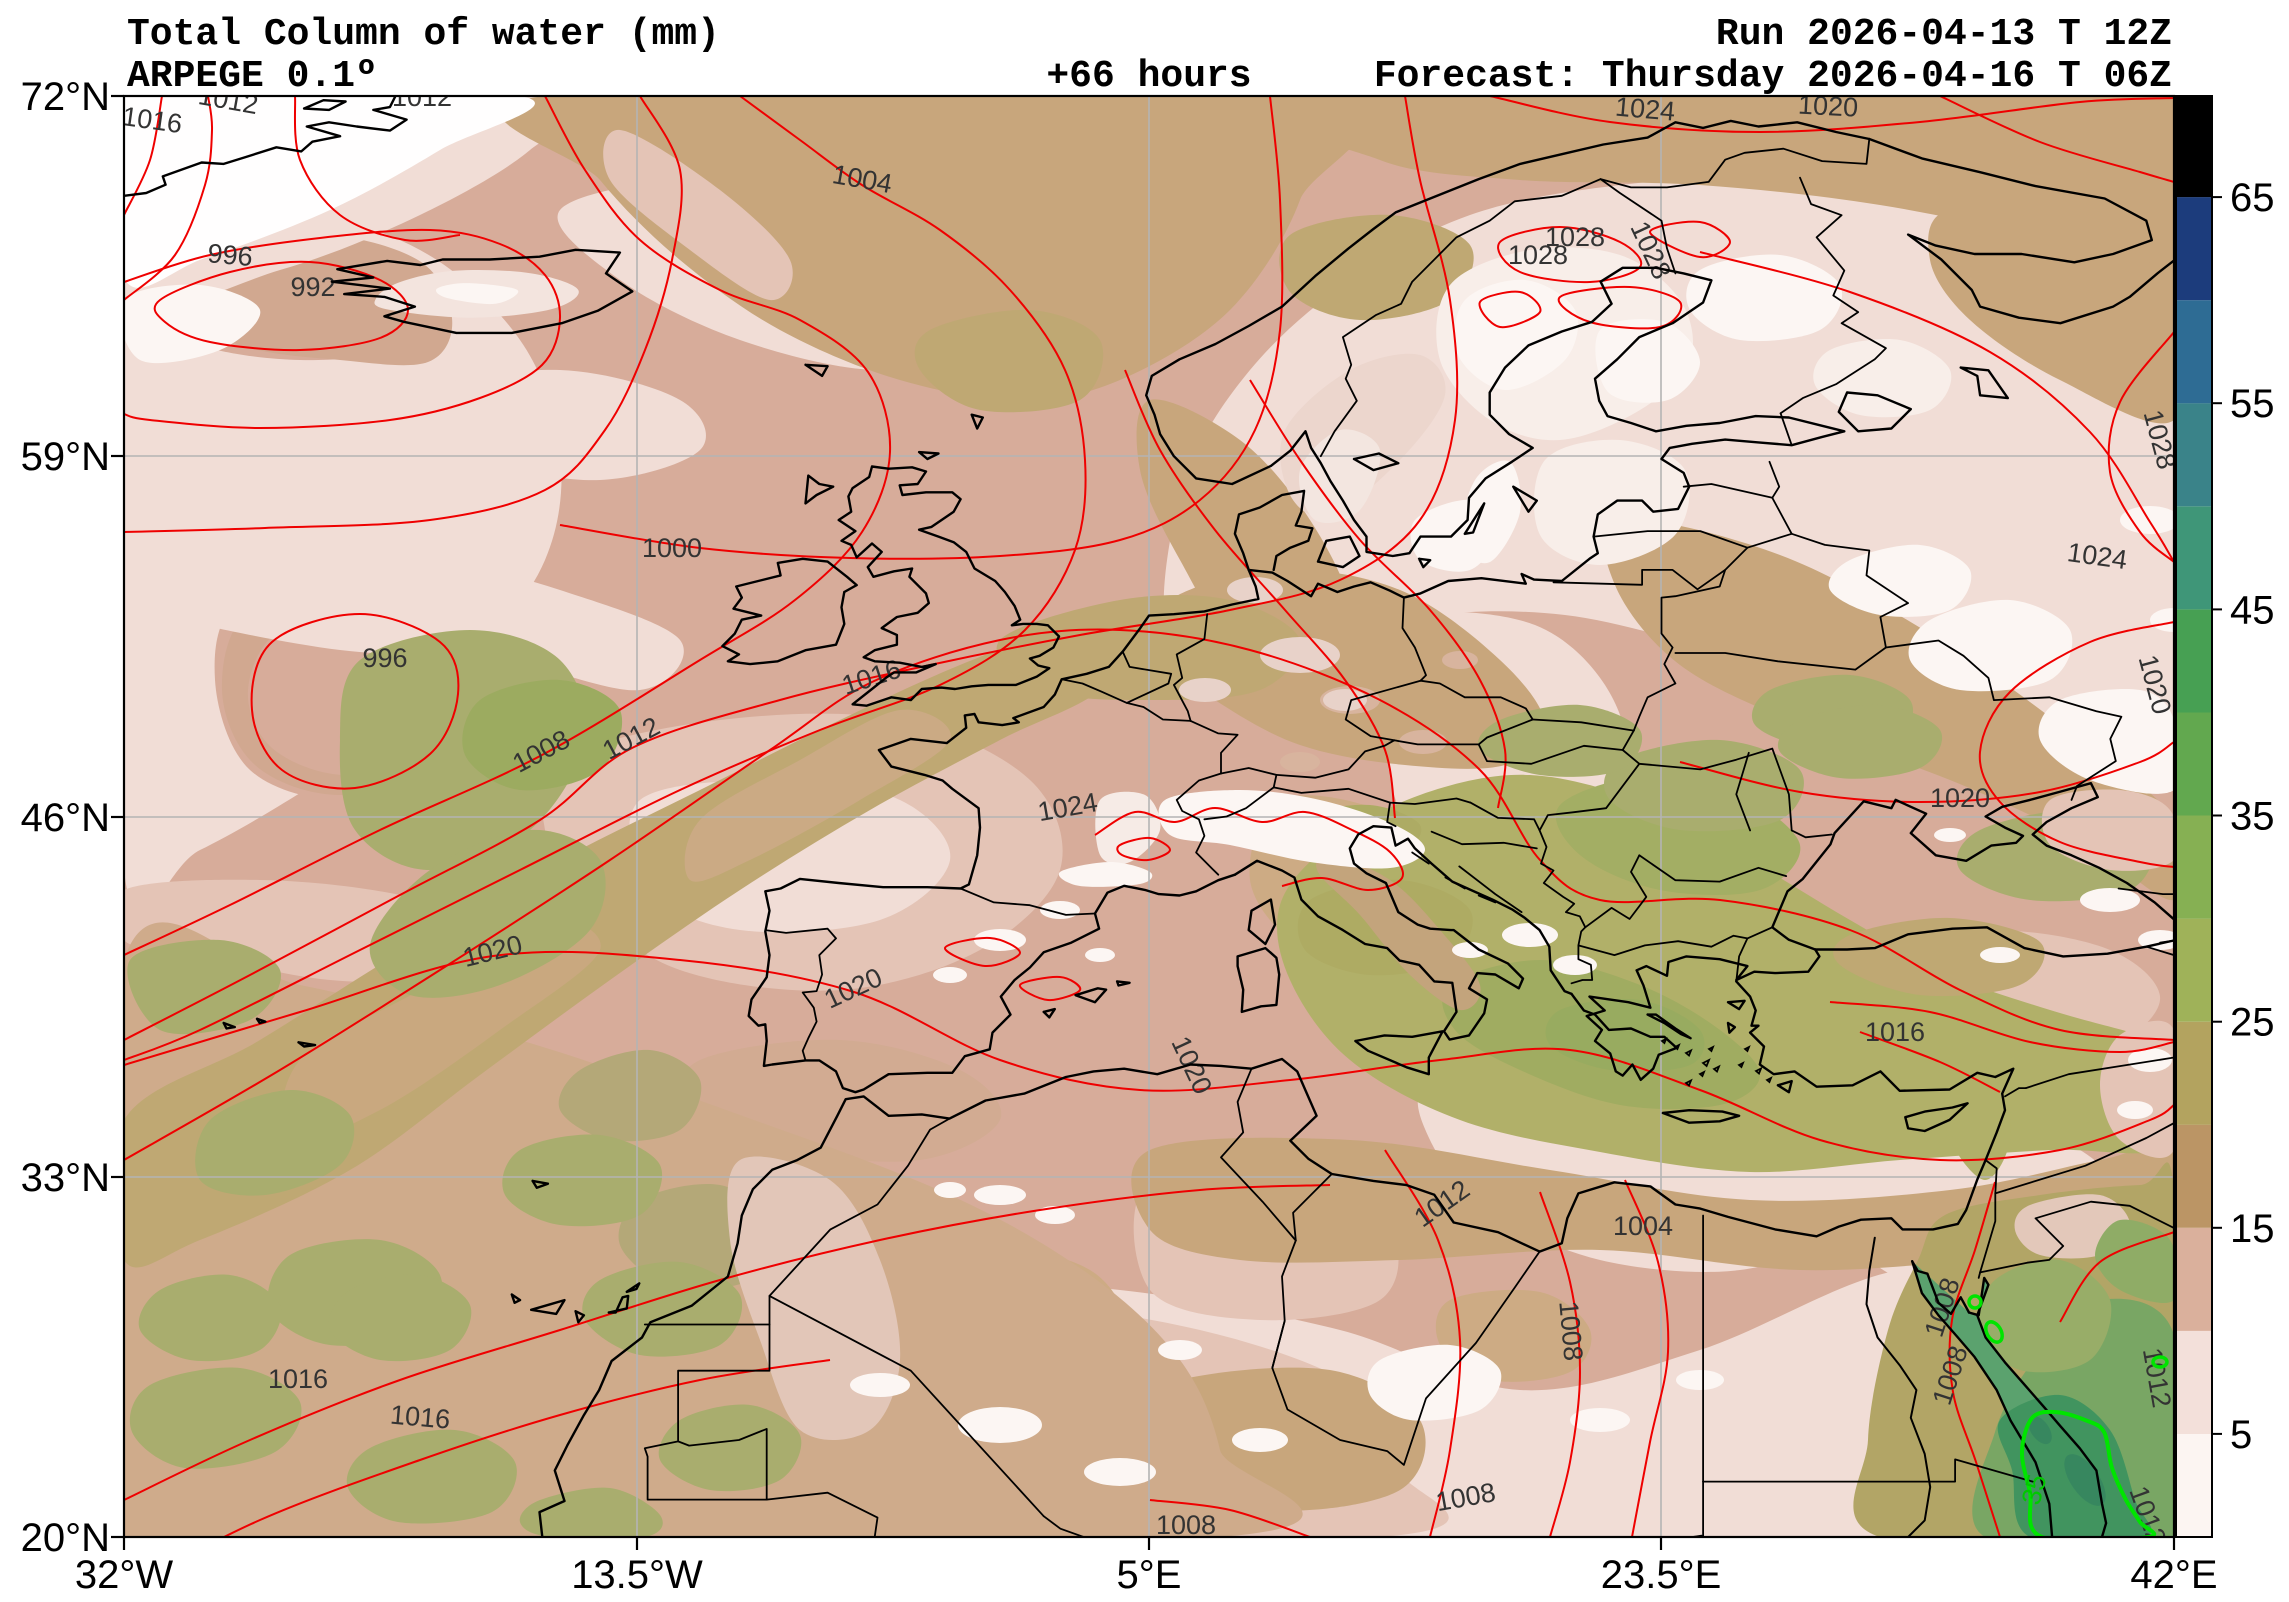  Describe the element at coordinates (1148, 76) in the screenshot. I see `svg-text: +66 hours` at that location.